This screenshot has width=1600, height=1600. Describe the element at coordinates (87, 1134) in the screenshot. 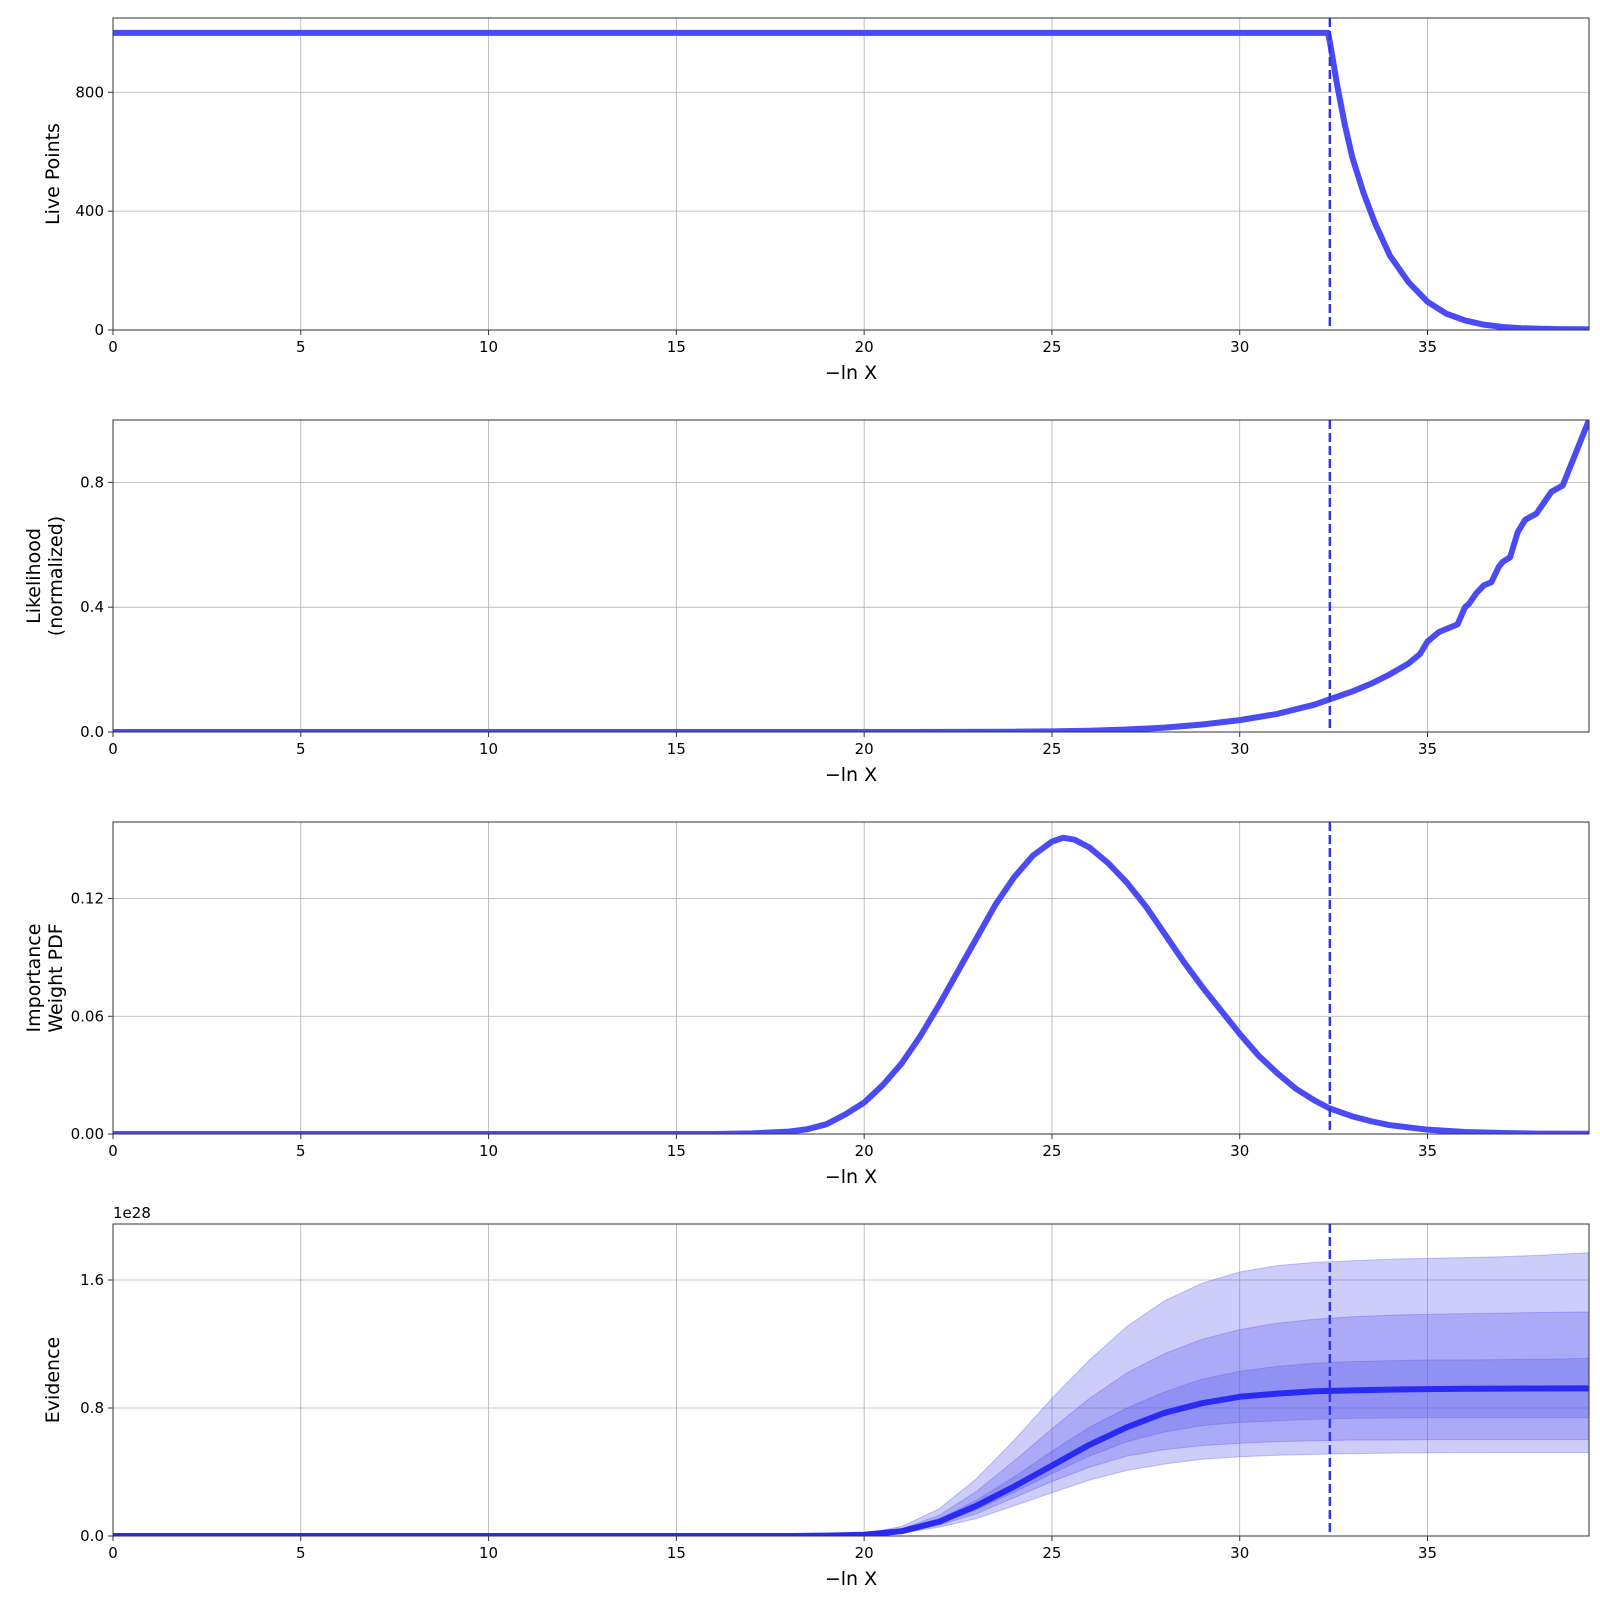

I see `y-tick-label: 0.00` at that location.